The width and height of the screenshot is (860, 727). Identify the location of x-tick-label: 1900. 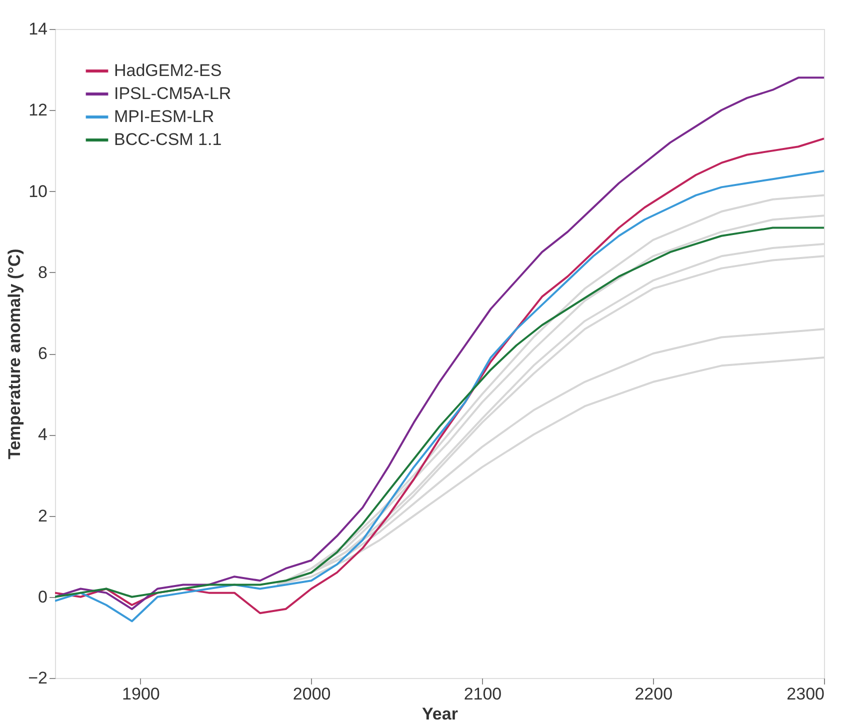
(141, 694).